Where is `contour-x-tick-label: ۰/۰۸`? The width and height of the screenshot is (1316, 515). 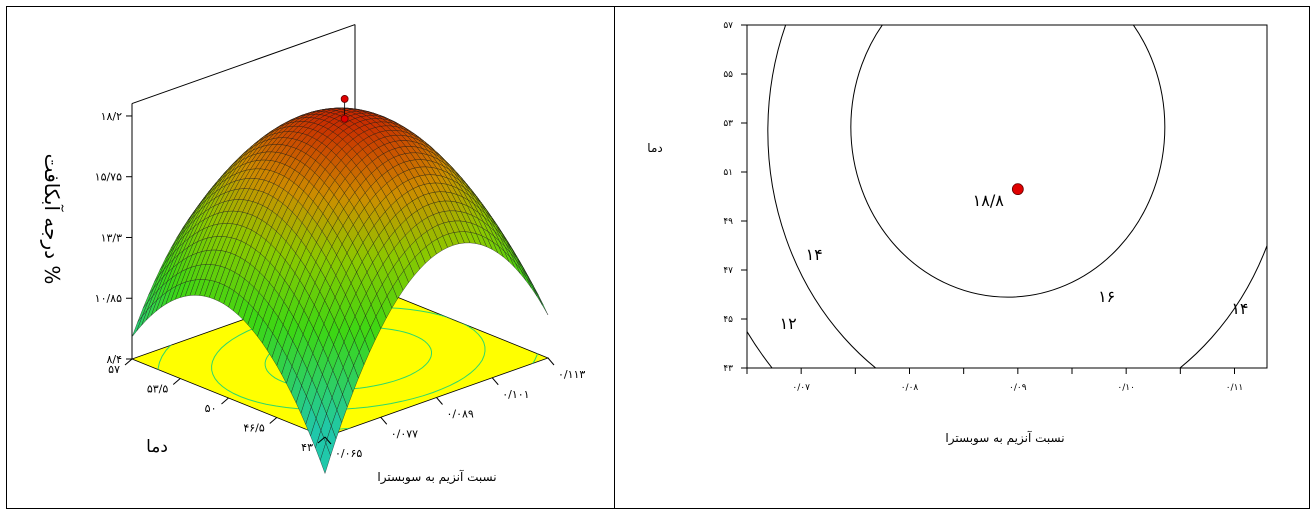
contour-x-tick-label: ۰/۰۸ is located at coordinates (910, 388).